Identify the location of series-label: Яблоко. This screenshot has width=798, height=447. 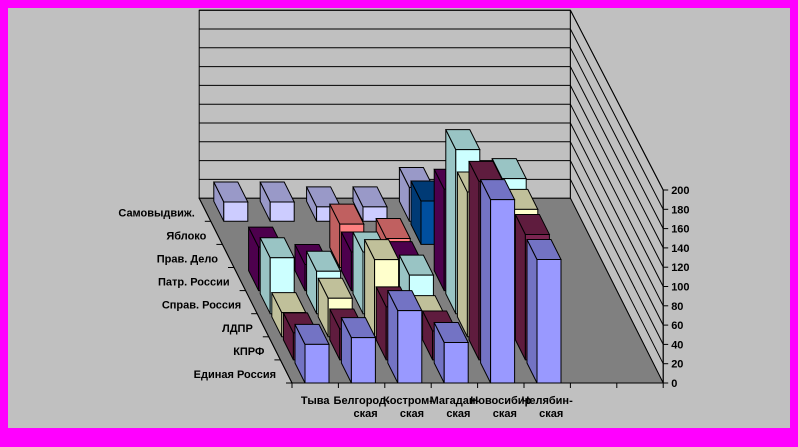
(186, 236).